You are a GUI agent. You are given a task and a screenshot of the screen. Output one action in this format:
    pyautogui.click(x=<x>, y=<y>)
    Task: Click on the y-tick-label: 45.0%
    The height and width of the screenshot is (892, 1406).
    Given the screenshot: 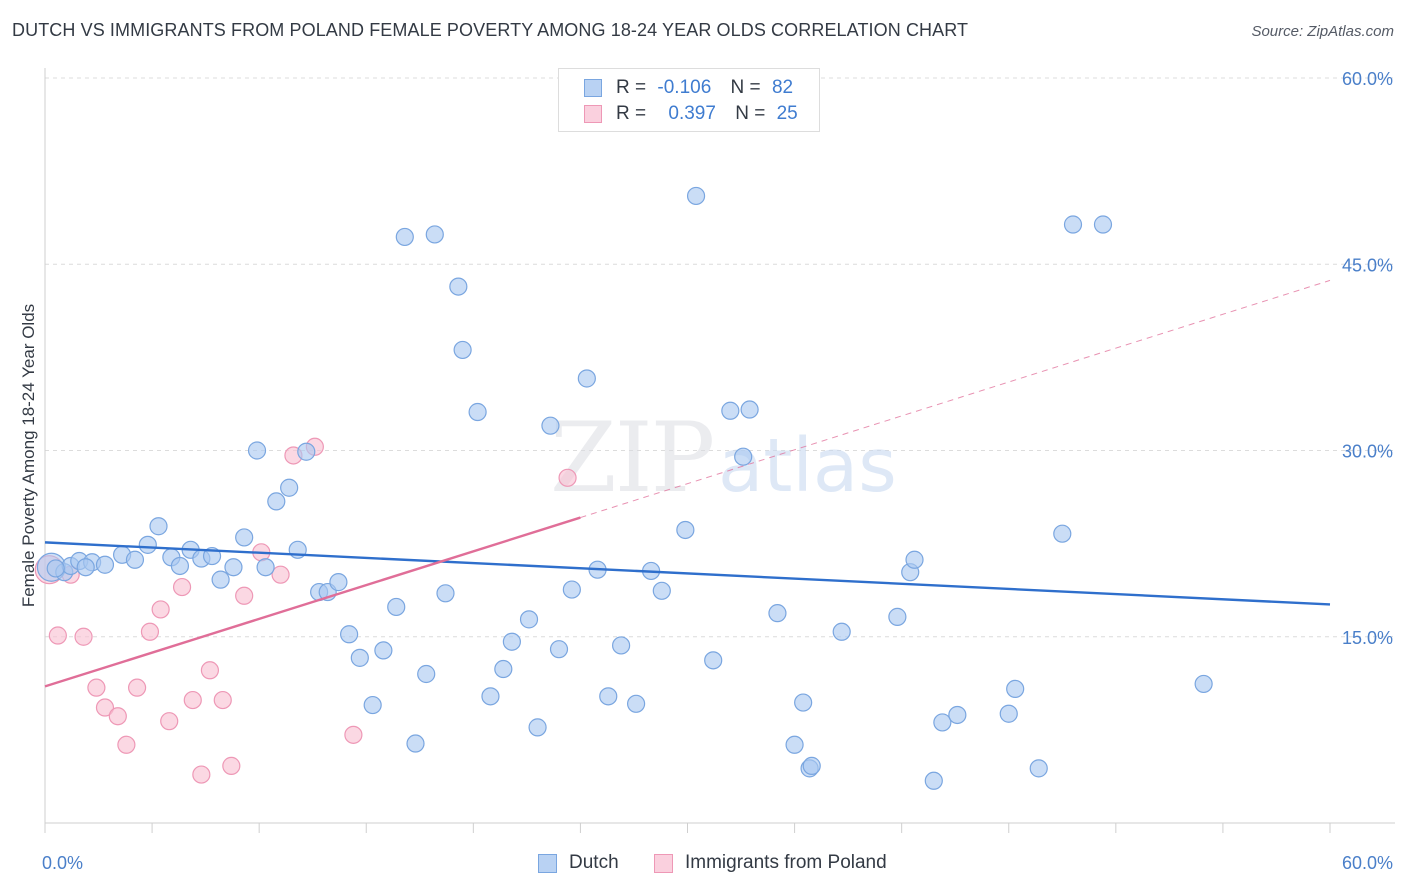 What is the action you would take?
    pyautogui.click(x=1367, y=265)
    